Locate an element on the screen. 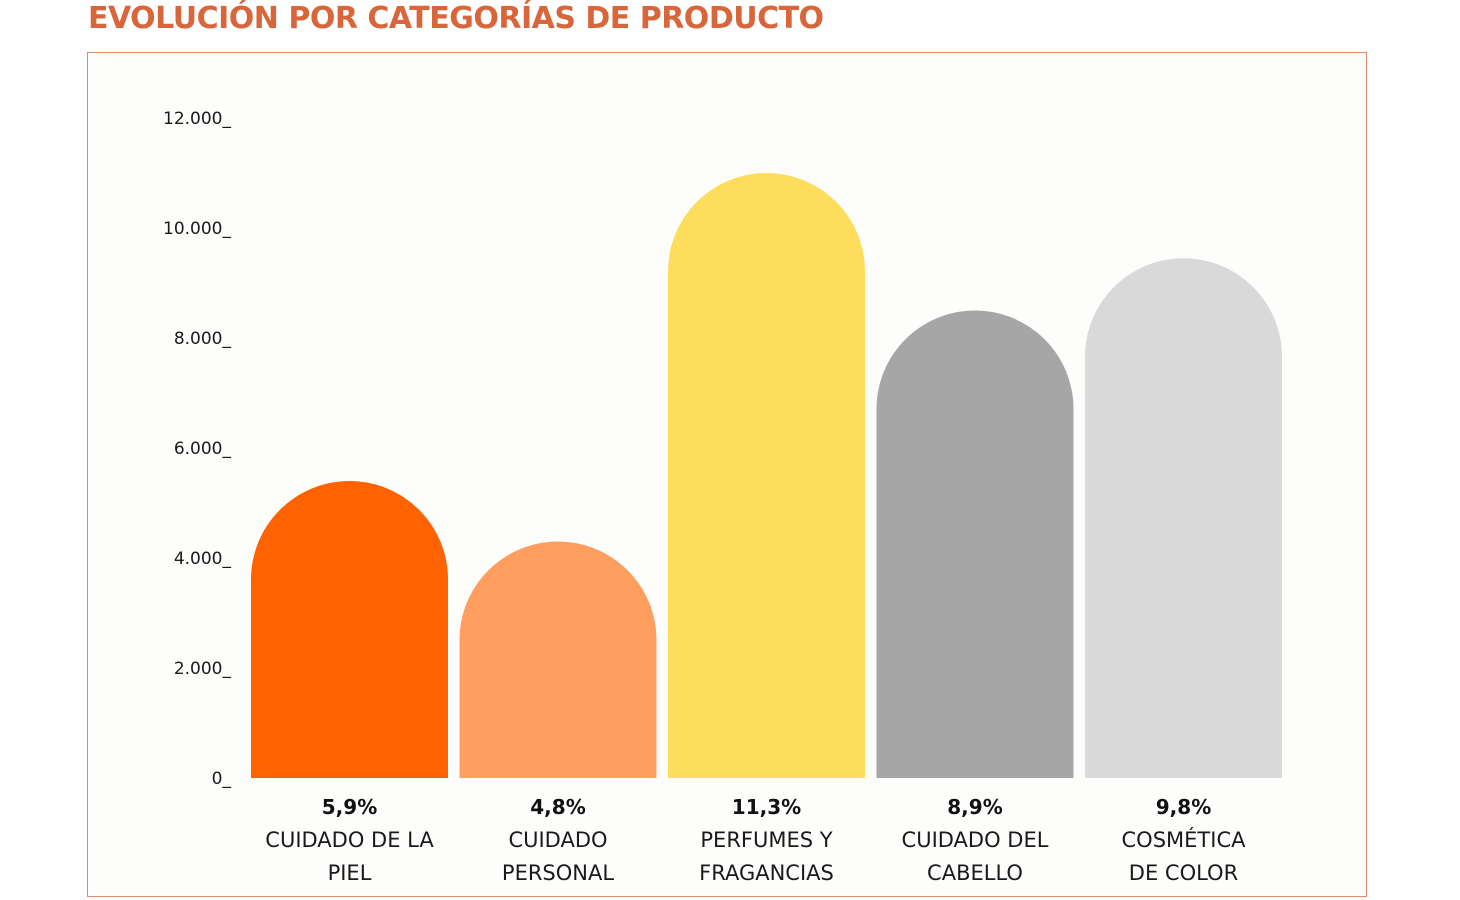 Image resolution: width=1460 pixels, height=900 pixels. y-tick-label: 10.000_ is located at coordinates (197, 229).